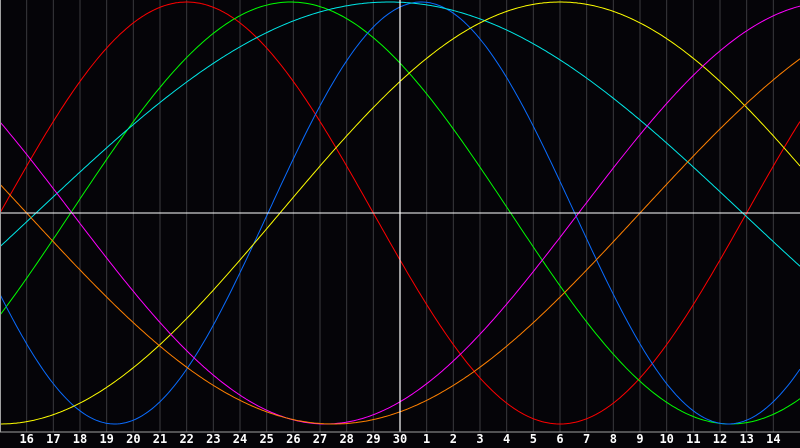  I want to click on x-tick-label: 1, so click(426, 439).